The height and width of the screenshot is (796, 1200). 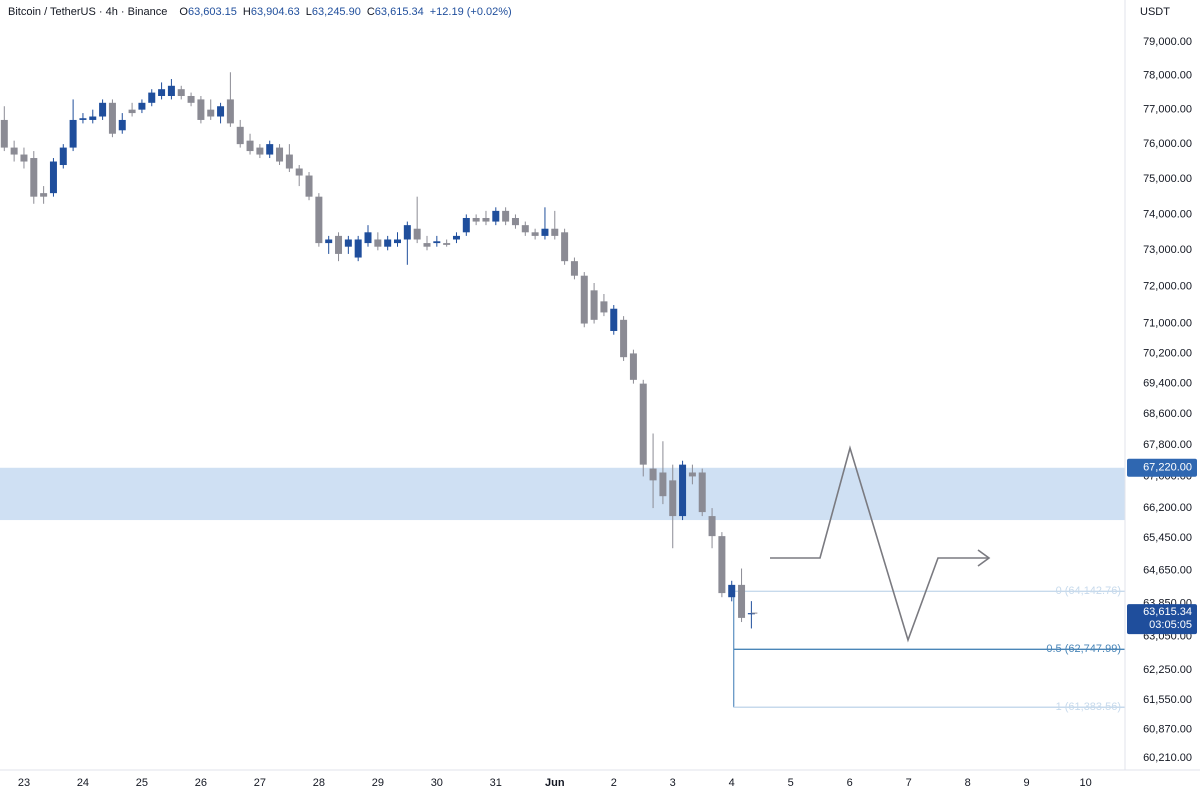 I want to click on x-tick-label: 7, so click(x=909, y=783).